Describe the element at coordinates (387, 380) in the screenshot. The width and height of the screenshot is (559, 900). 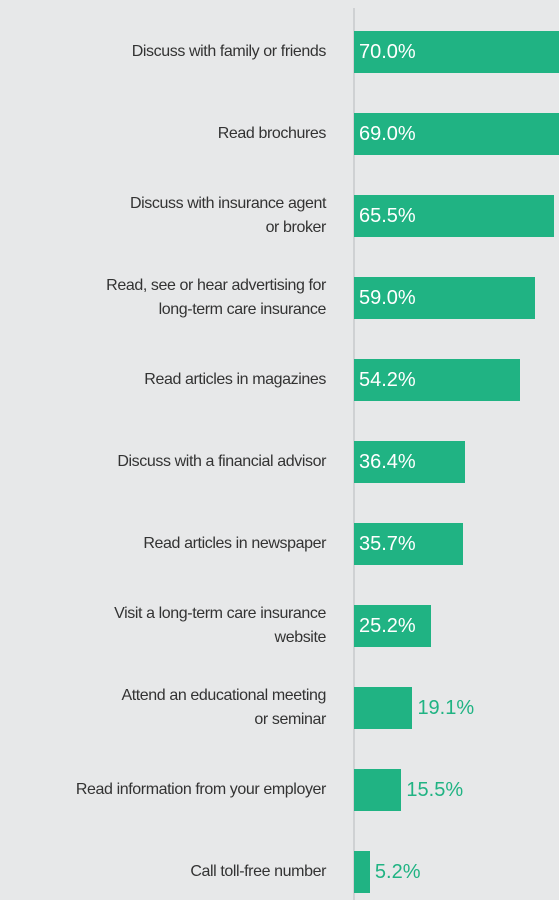
I see `value-label: 54.2%` at that location.